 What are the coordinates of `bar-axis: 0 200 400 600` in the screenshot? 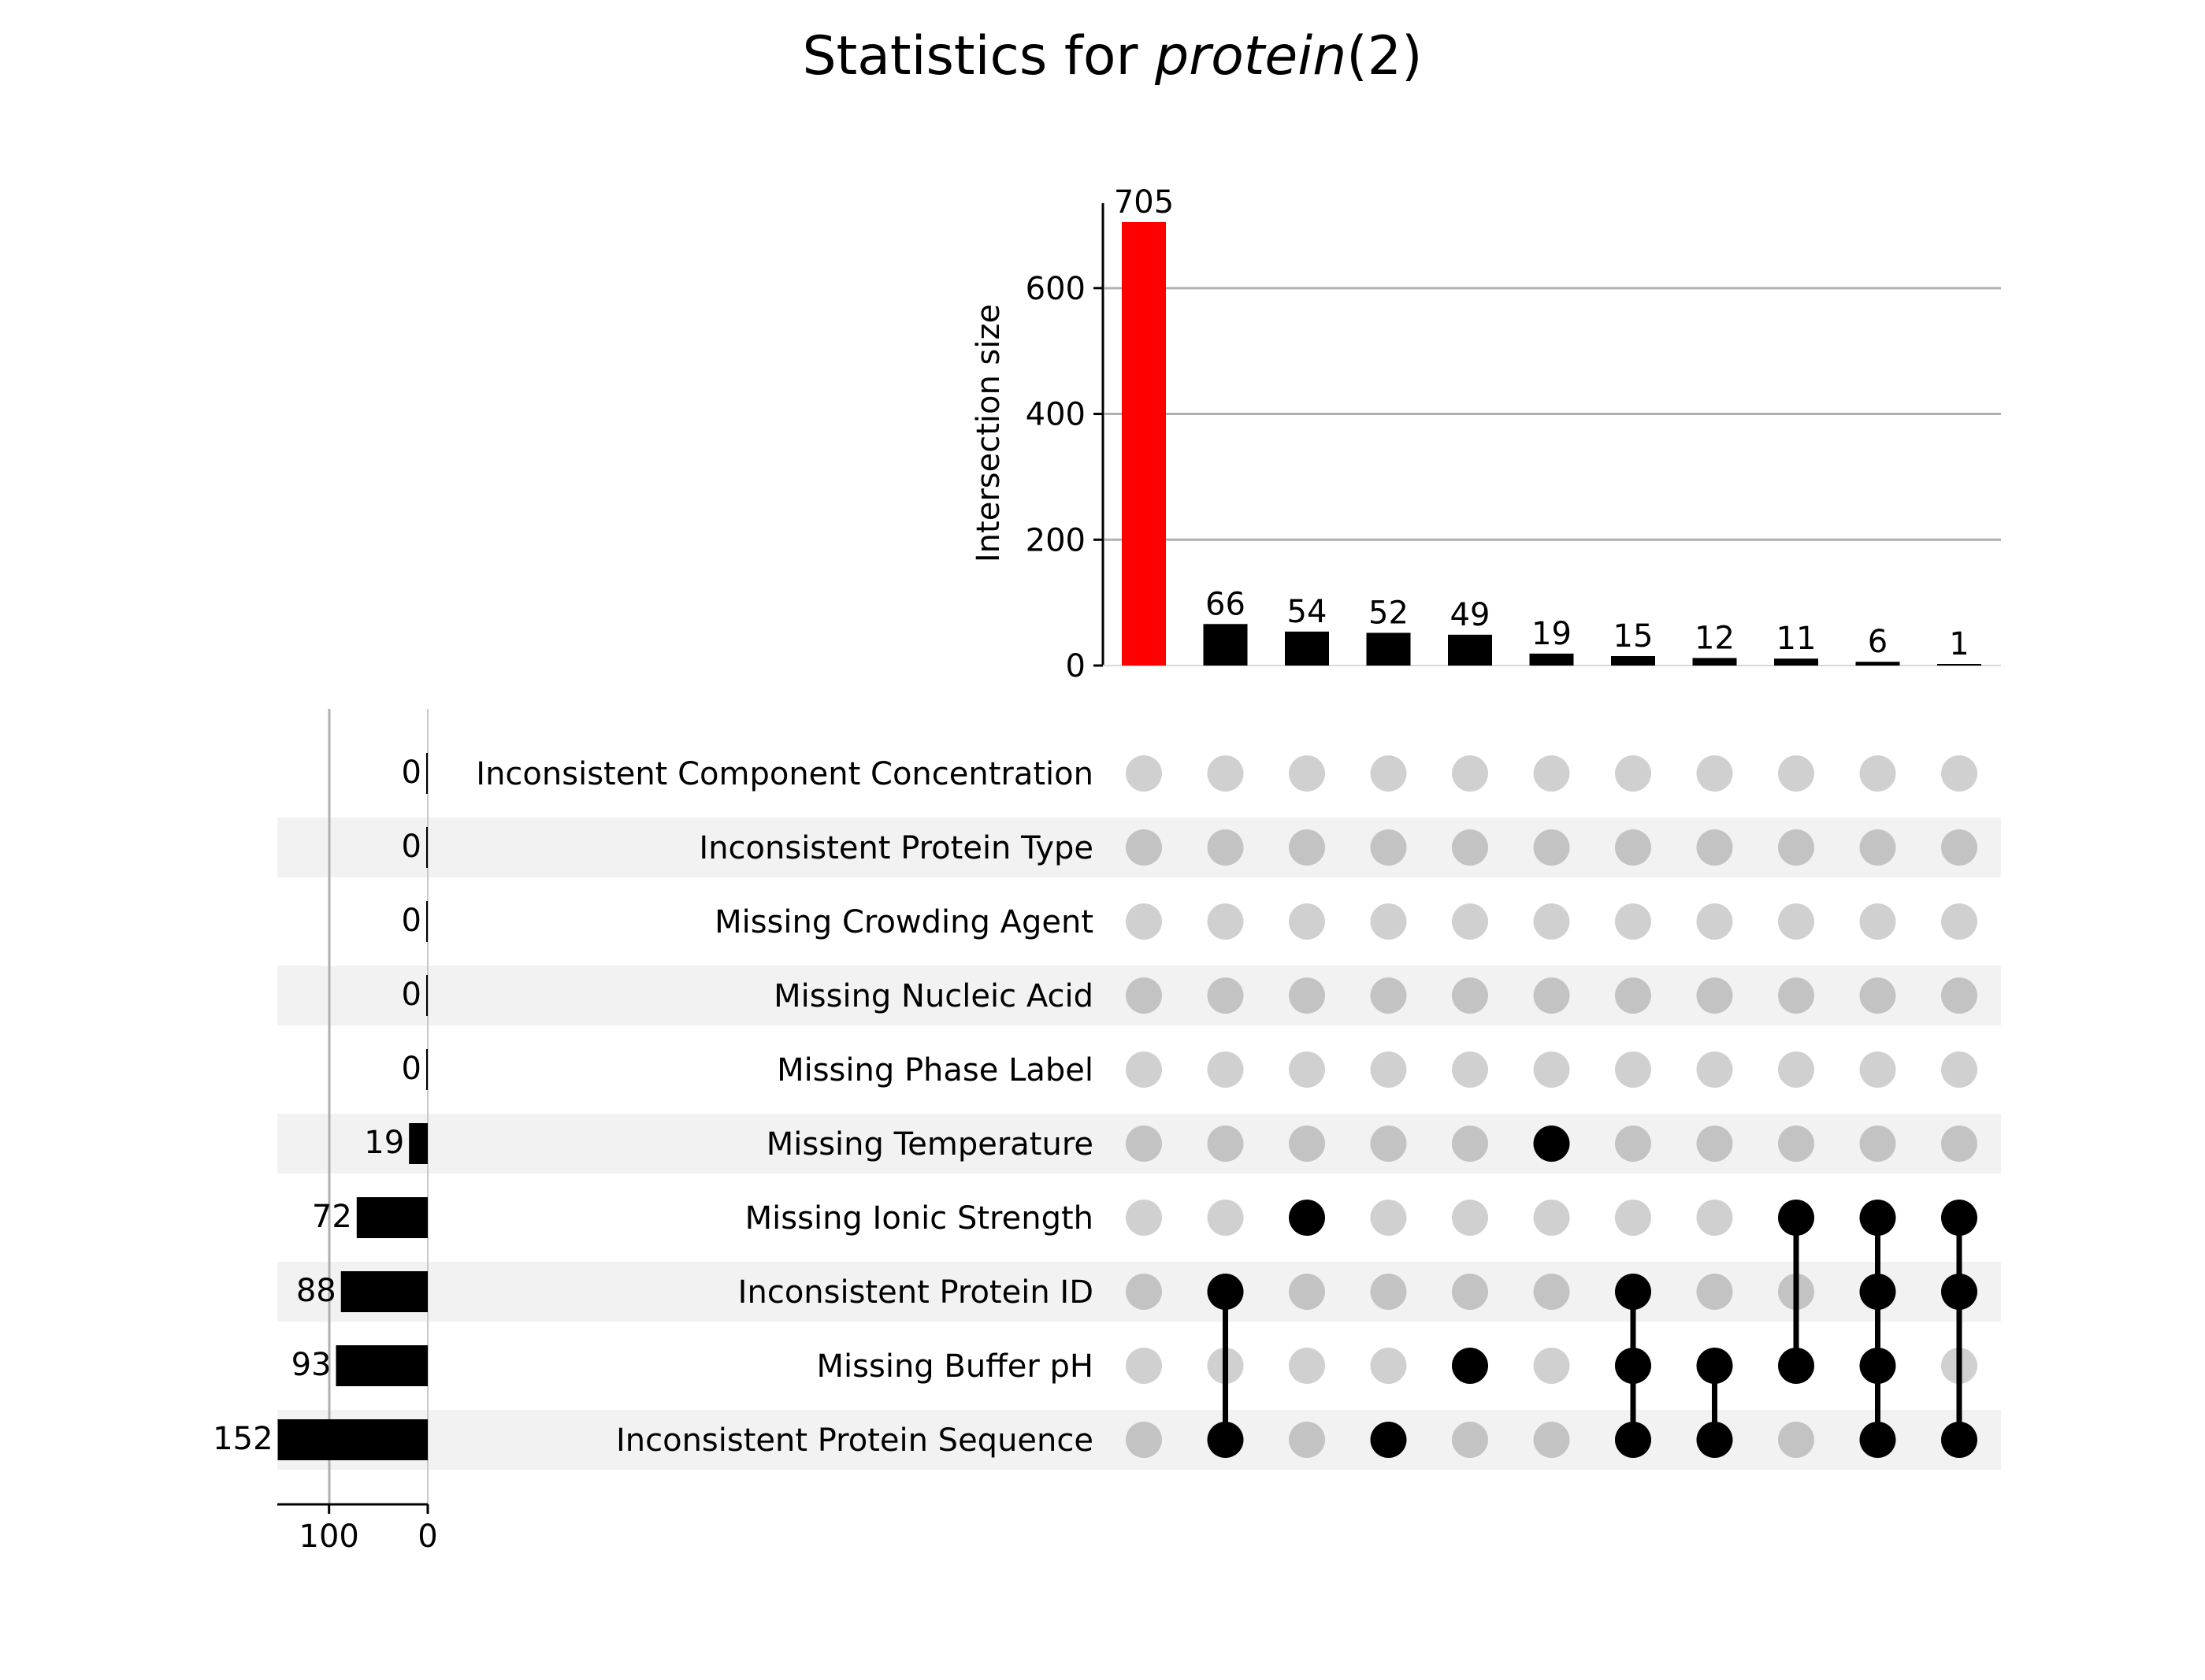 It's located at (1513, 443).